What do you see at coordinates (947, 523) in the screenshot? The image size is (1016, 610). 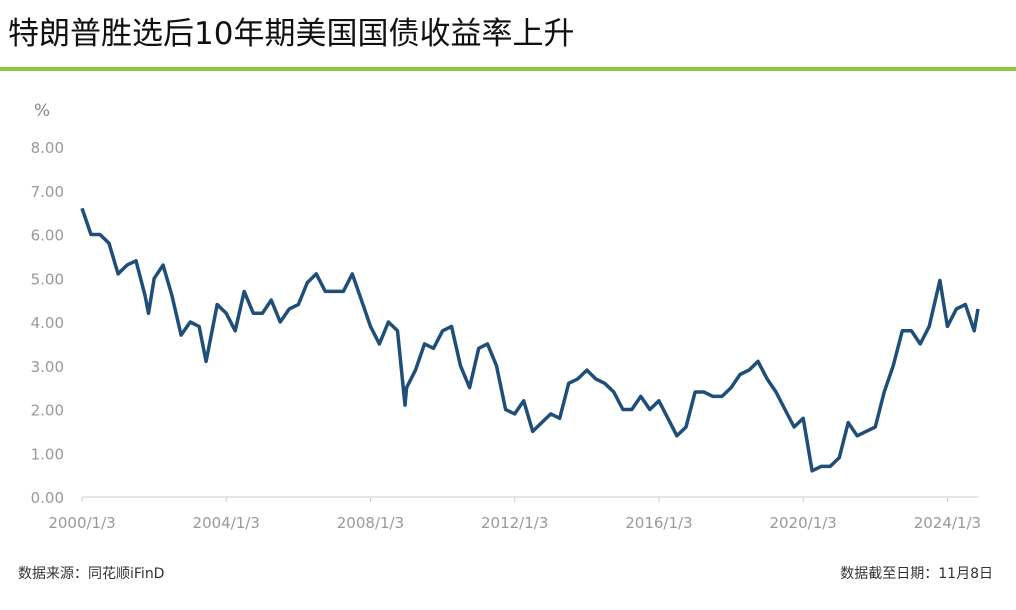 I see `x-tick-label: 2024/1/3` at bounding box center [947, 523].